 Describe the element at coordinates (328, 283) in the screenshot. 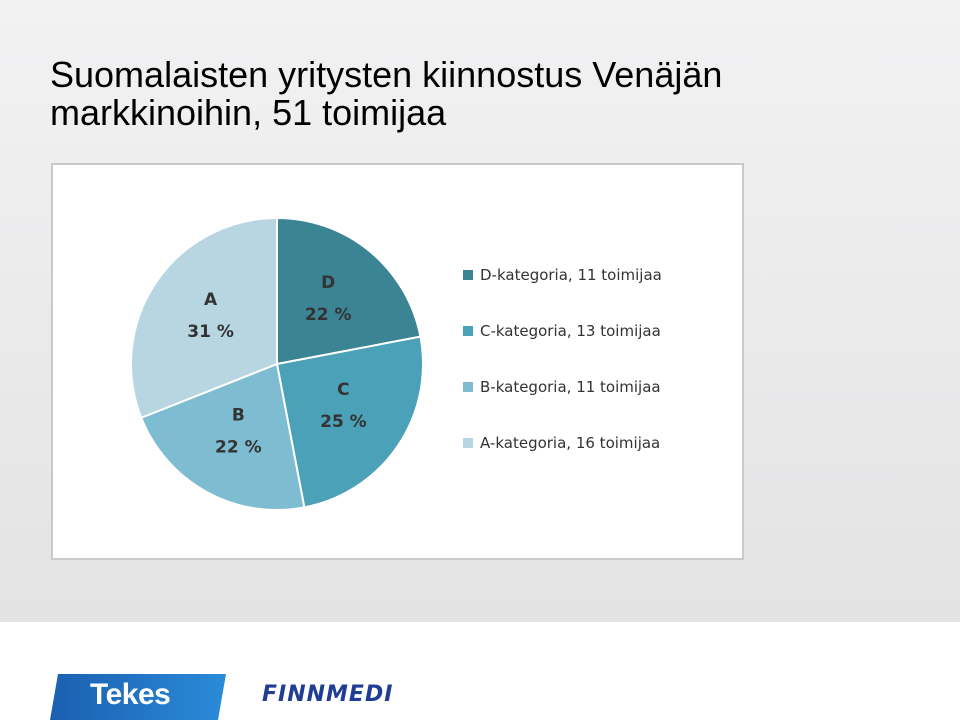

I see `slice-category-label: D` at that location.